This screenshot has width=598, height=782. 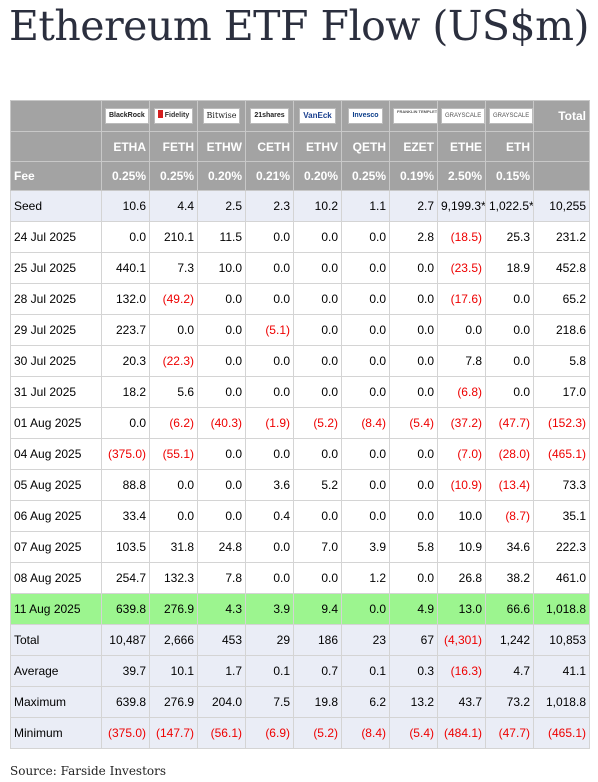 I want to click on flow-cell: 2.5, so click(x=221, y=206).